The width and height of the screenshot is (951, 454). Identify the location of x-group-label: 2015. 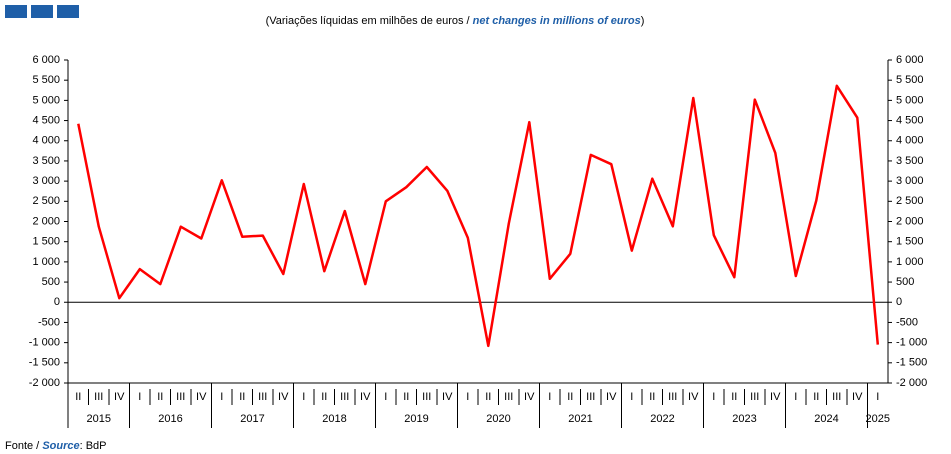
(99, 419).